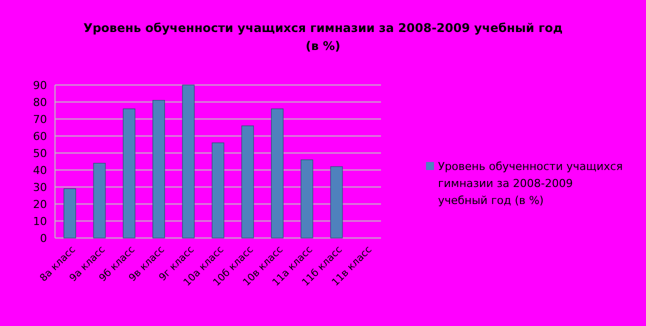  What do you see at coordinates (530, 183) in the screenshot?
I see `legend-label: Уровень обученности учащихся гимназии за 2008-2009 учебный год (в %)` at bounding box center [530, 183].